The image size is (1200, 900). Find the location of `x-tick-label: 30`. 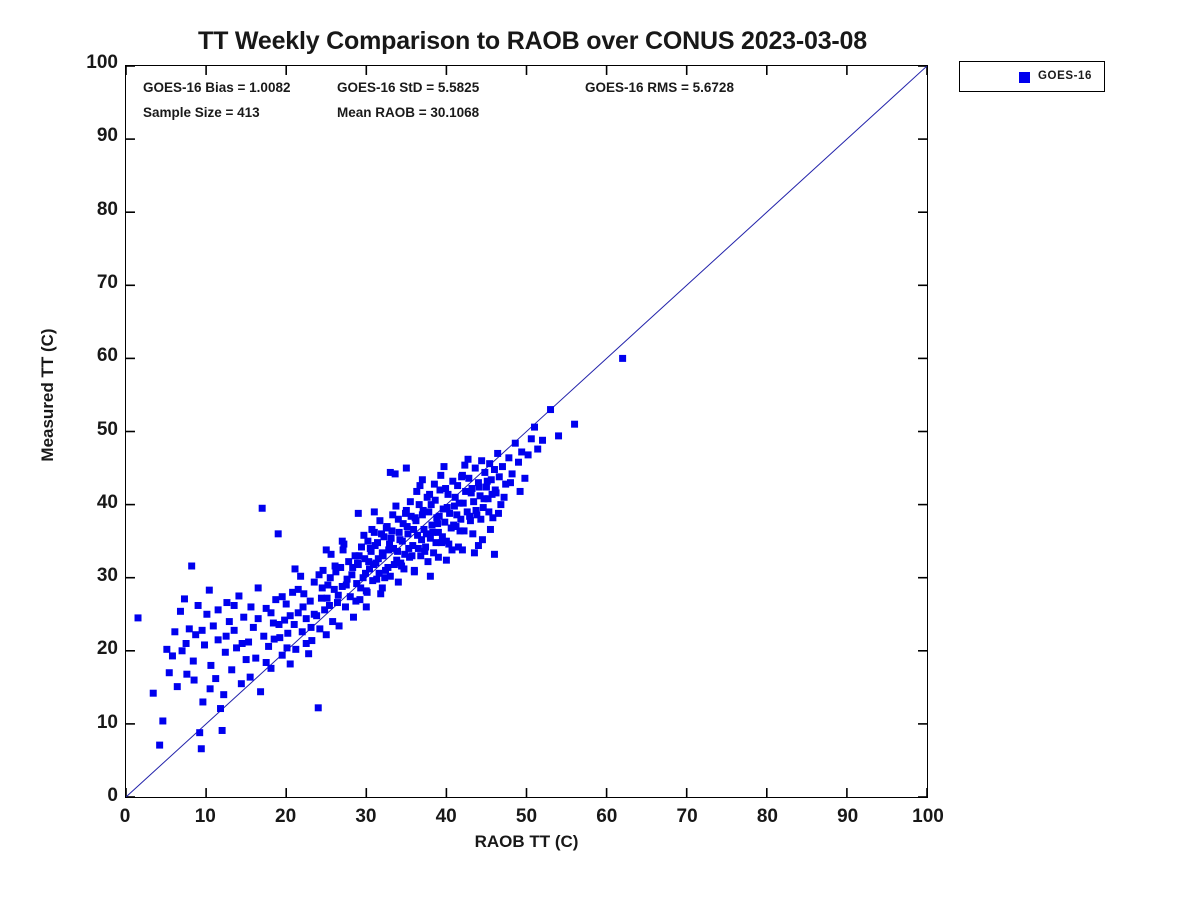

x-tick-label: 30 is located at coordinates (366, 816).